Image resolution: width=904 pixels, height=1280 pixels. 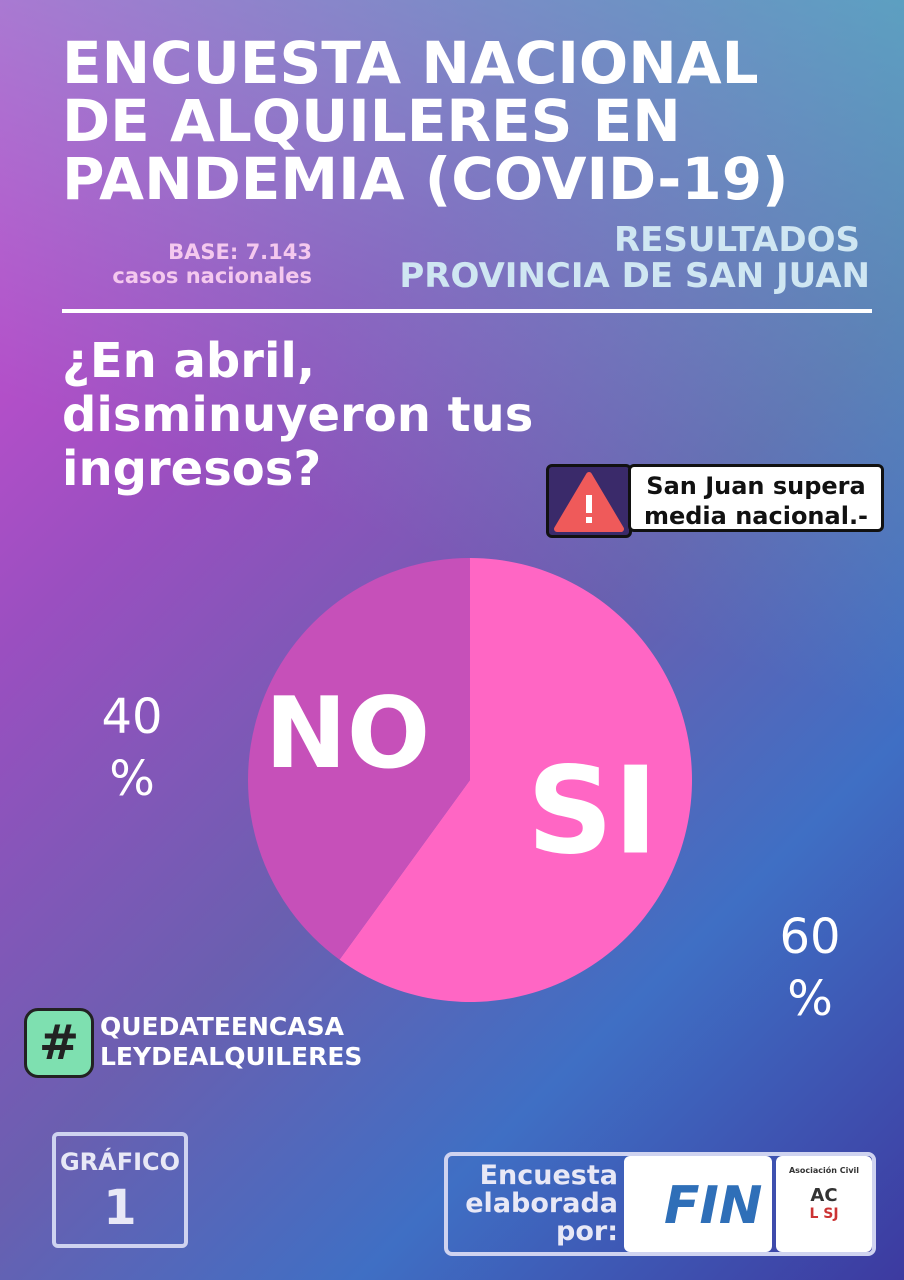 I want to click on results: RESULTADOS PROVINCIA DE SAN JUAN, so click(x=634, y=258).